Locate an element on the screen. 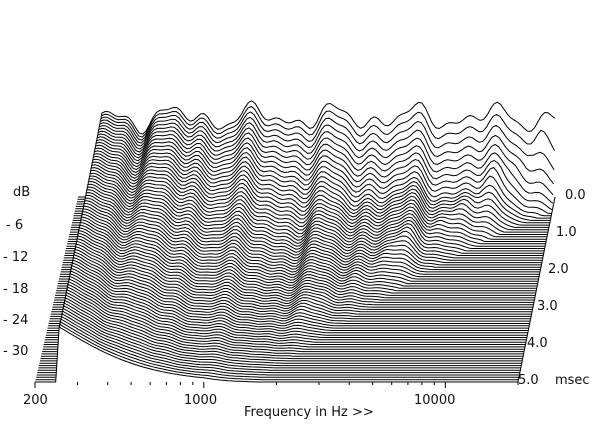  x-axis-label: Frequency in Hz >> is located at coordinates (309, 412).